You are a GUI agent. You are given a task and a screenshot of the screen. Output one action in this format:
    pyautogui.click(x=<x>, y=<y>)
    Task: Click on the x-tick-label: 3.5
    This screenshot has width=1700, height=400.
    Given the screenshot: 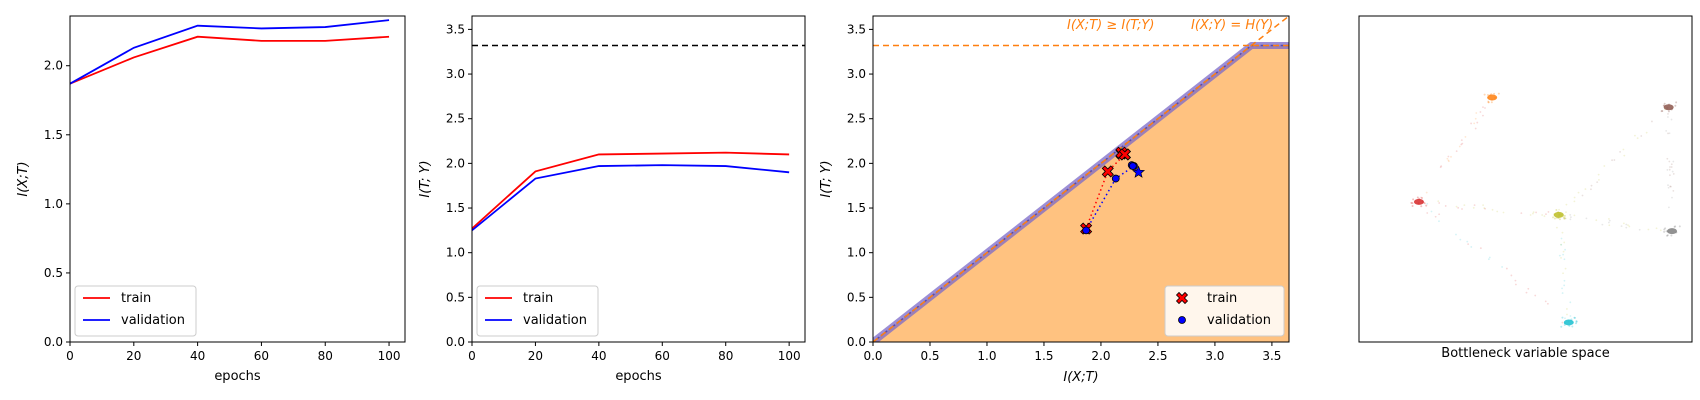 What is the action you would take?
    pyautogui.click(x=1271, y=356)
    